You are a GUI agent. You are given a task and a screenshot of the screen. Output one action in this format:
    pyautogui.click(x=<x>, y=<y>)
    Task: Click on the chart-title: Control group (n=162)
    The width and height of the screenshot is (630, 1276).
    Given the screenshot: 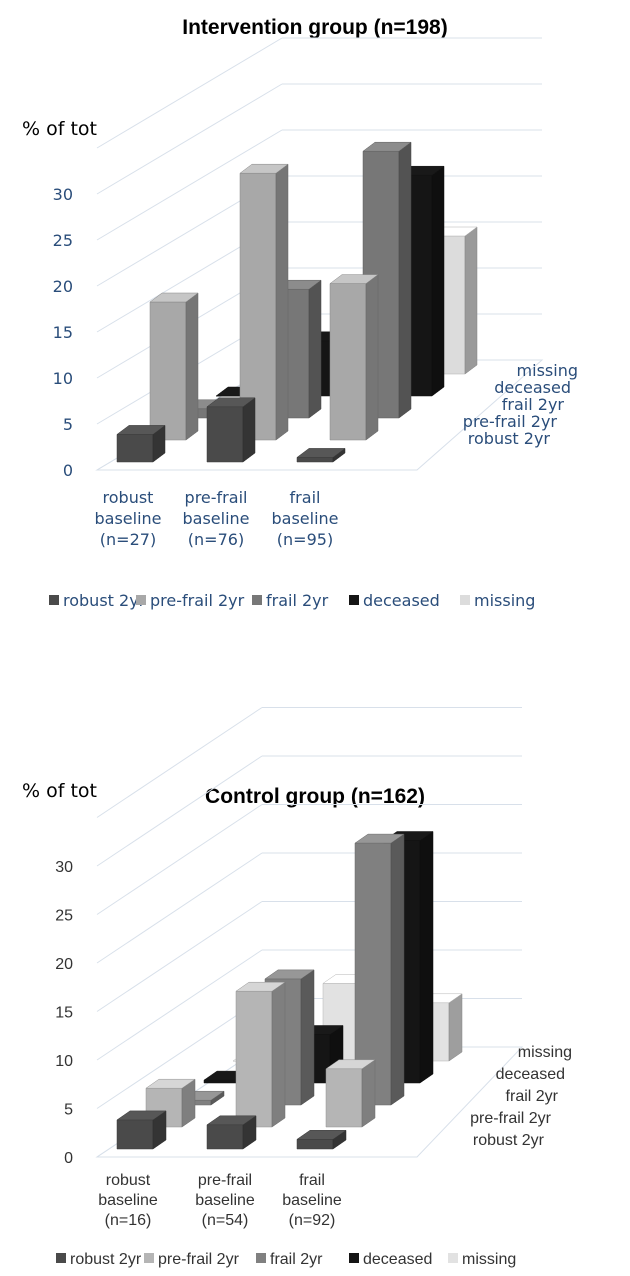 What is the action you would take?
    pyautogui.click(x=315, y=796)
    